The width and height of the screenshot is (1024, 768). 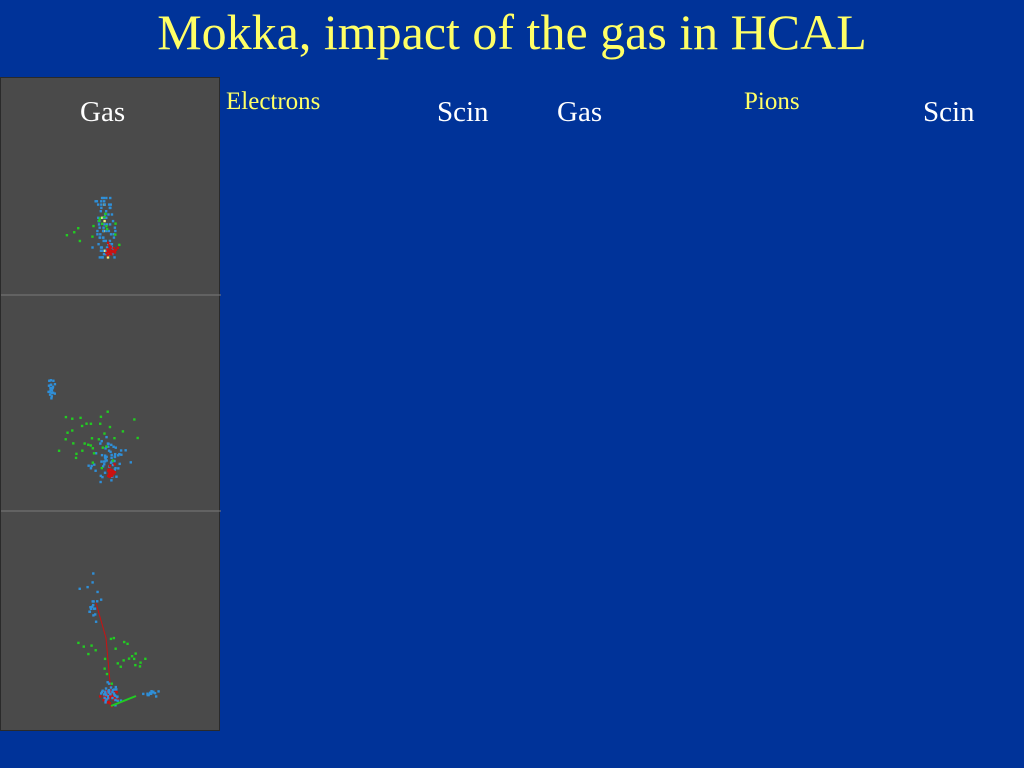 I want to click on slide-title: Mokka, impact of the gas in HCAL, so click(x=512, y=32).